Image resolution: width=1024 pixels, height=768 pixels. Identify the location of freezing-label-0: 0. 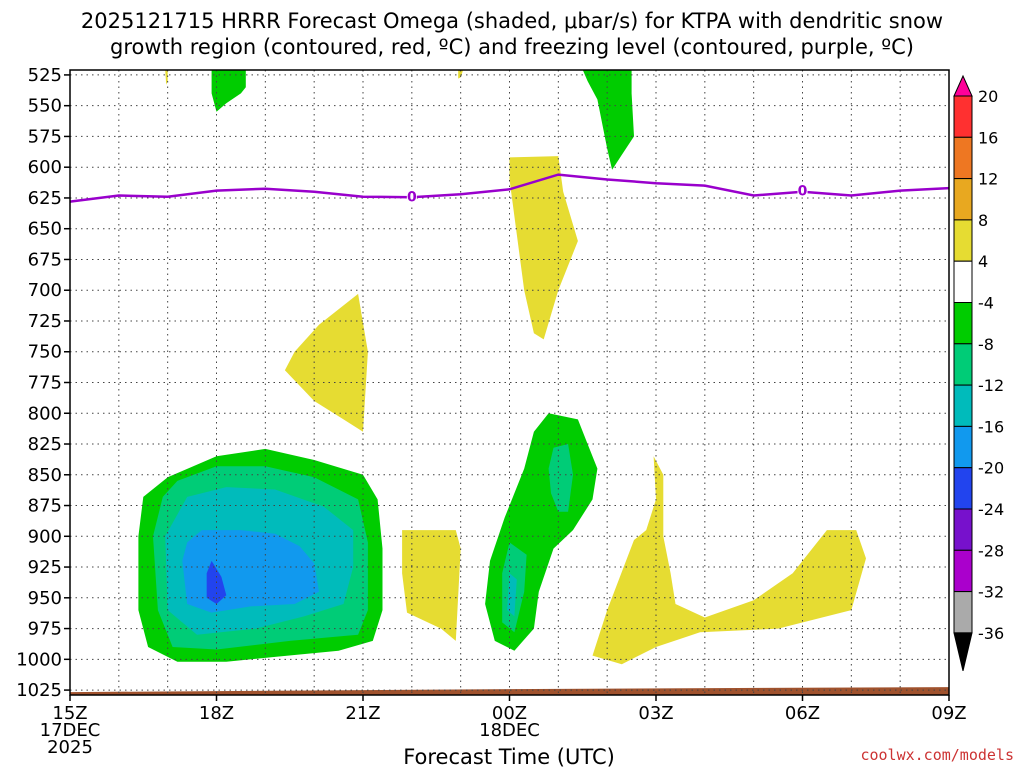
(412, 198).